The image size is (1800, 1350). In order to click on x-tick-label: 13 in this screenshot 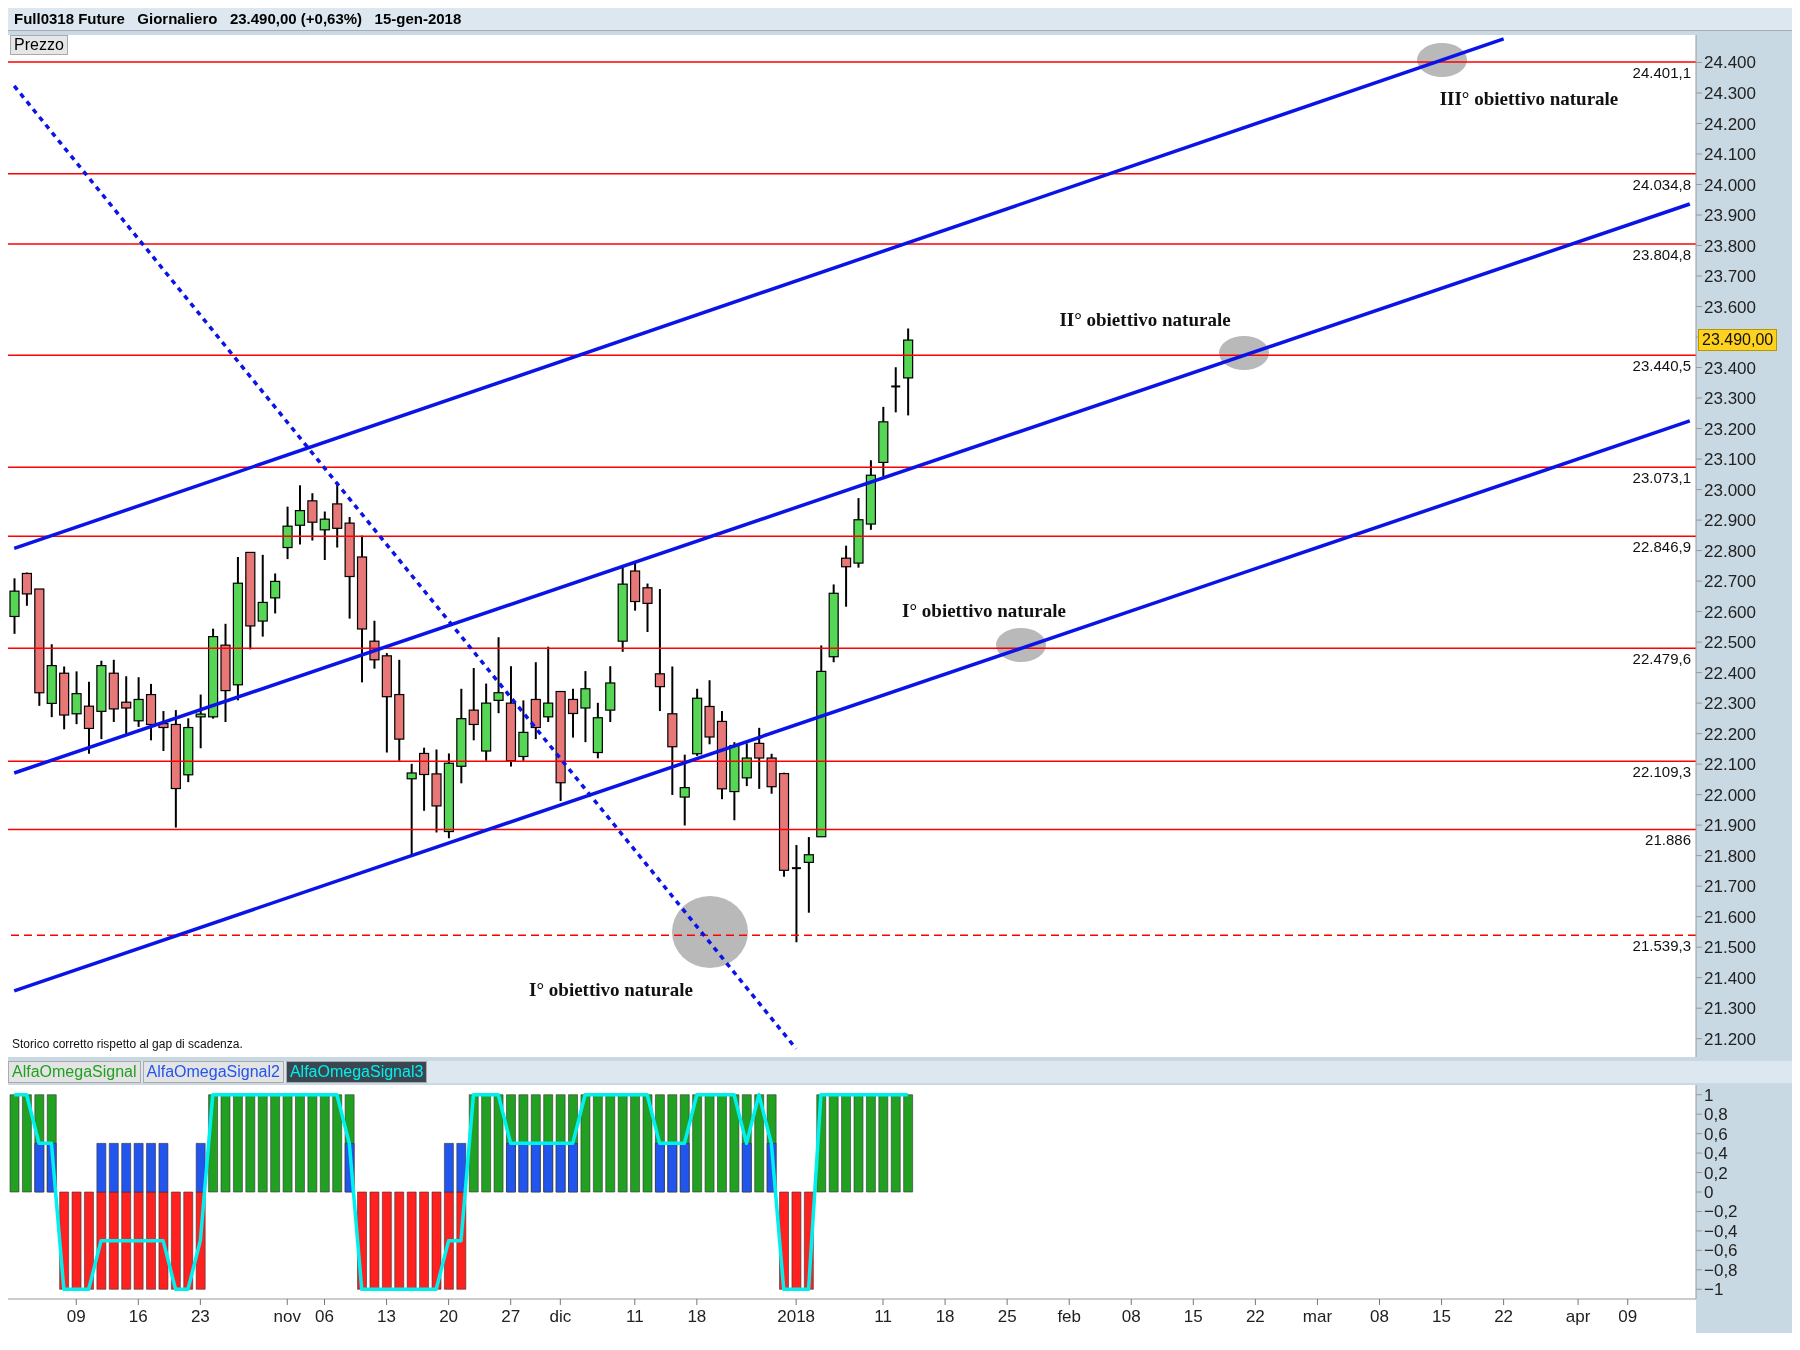, I will do `click(387, 1316)`.